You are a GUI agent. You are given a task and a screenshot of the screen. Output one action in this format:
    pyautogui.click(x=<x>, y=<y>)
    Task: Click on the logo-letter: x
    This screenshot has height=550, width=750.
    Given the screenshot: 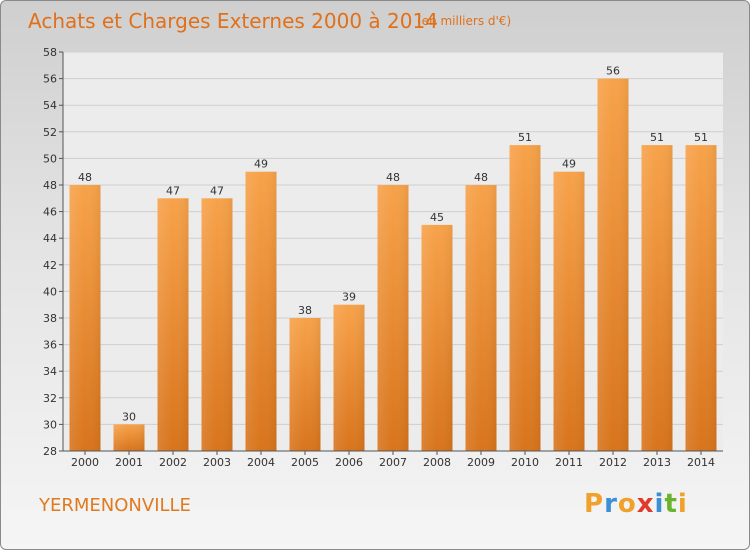 What is the action you would take?
    pyautogui.click(x=645, y=504)
    